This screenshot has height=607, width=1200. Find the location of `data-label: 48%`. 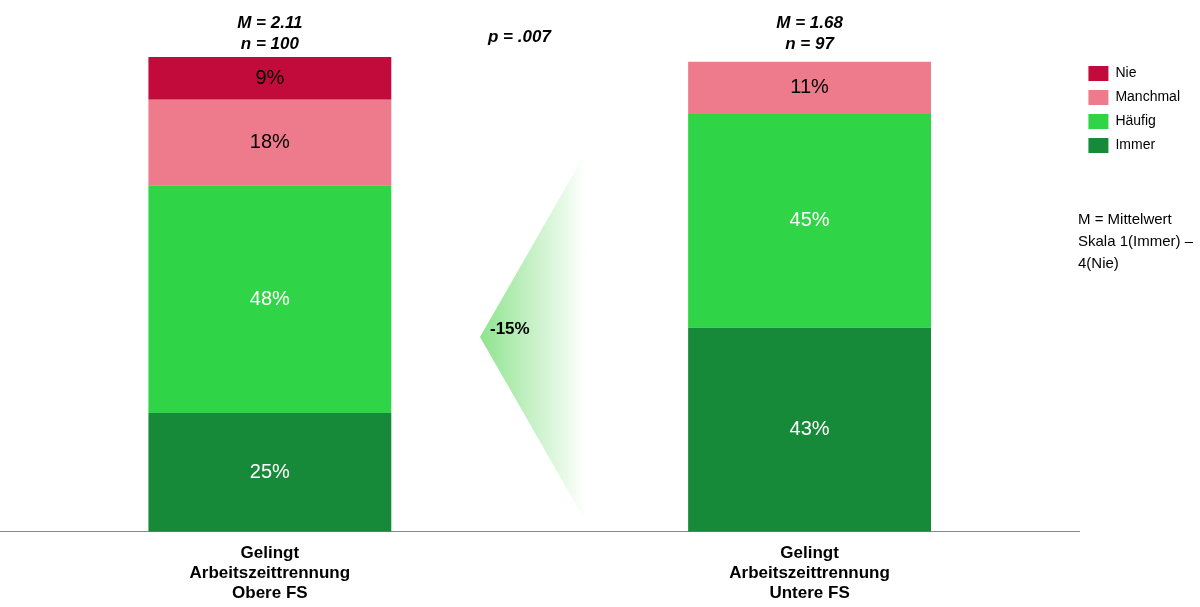

data-label: 48% is located at coordinates (270, 297).